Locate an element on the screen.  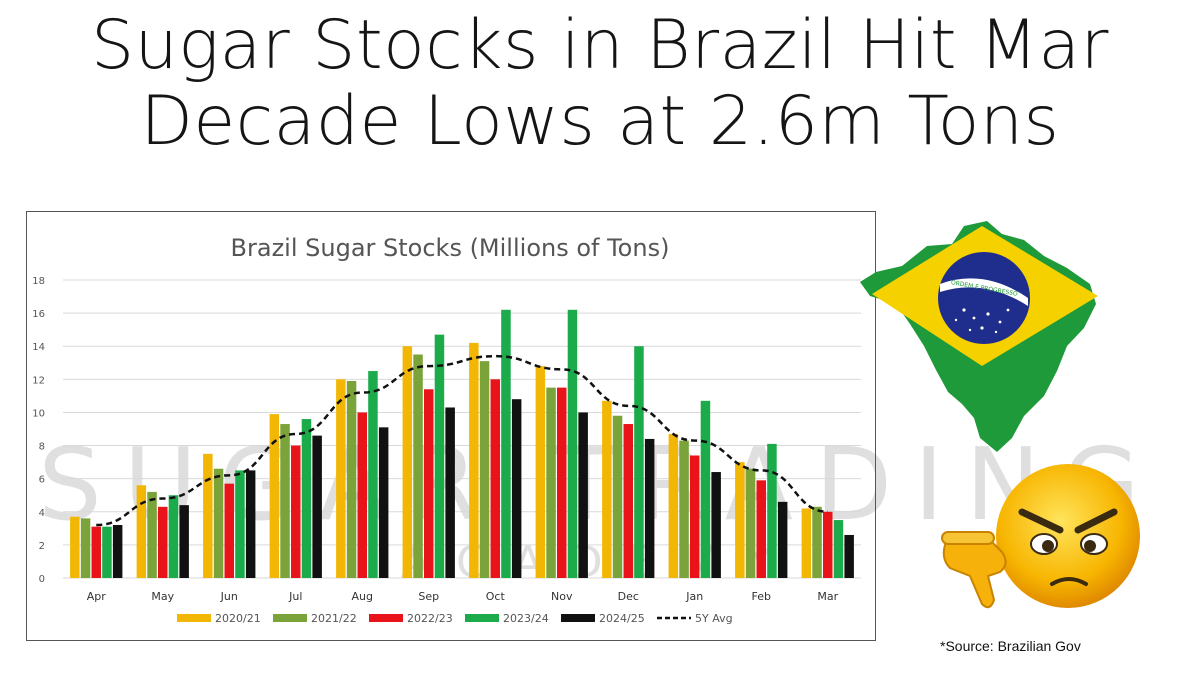
bar-2021-22-aug is located at coordinates (351, 479).